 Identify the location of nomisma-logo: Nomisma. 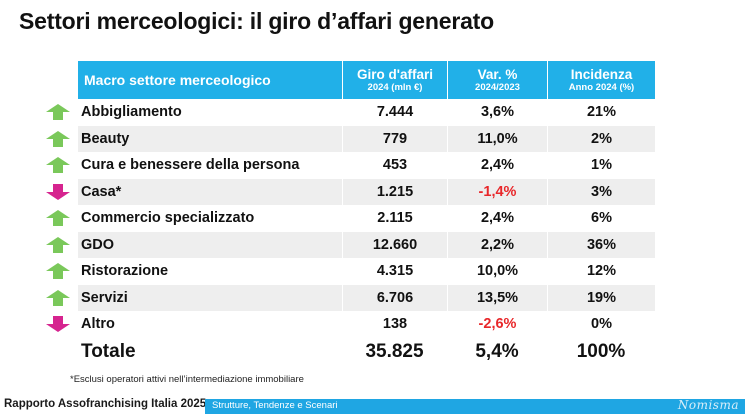
(708, 405).